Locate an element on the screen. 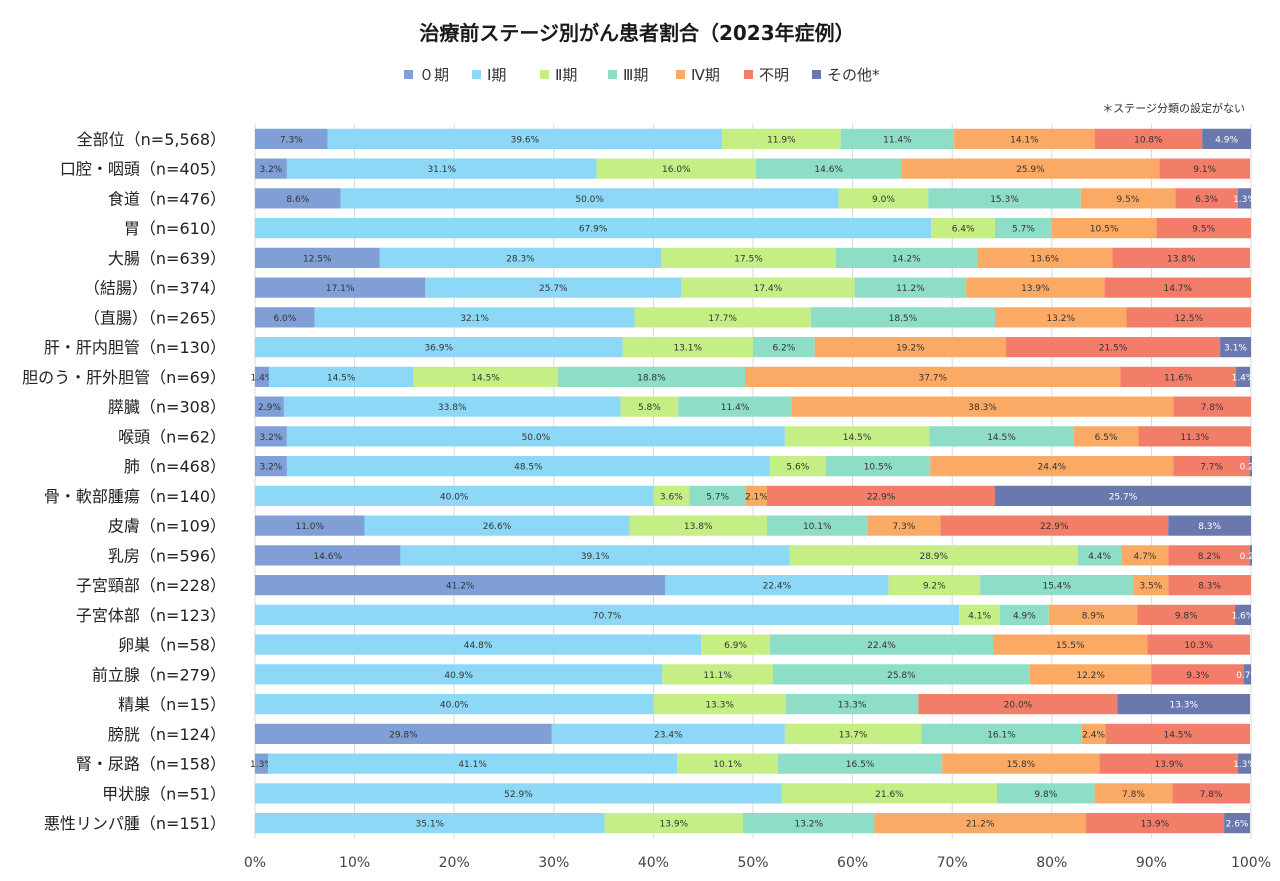 This screenshot has width=1280, height=881. data-label: 6.4% is located at coordinates (963, 230).